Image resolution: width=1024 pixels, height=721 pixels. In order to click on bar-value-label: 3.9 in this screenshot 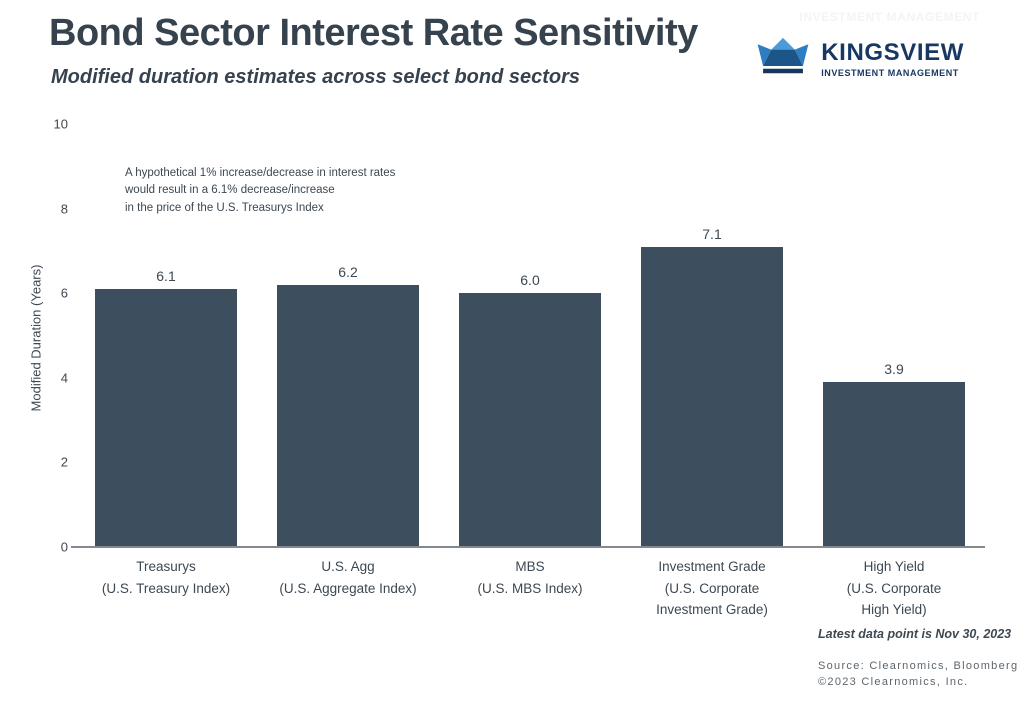, I will do `click(894, 369)`.